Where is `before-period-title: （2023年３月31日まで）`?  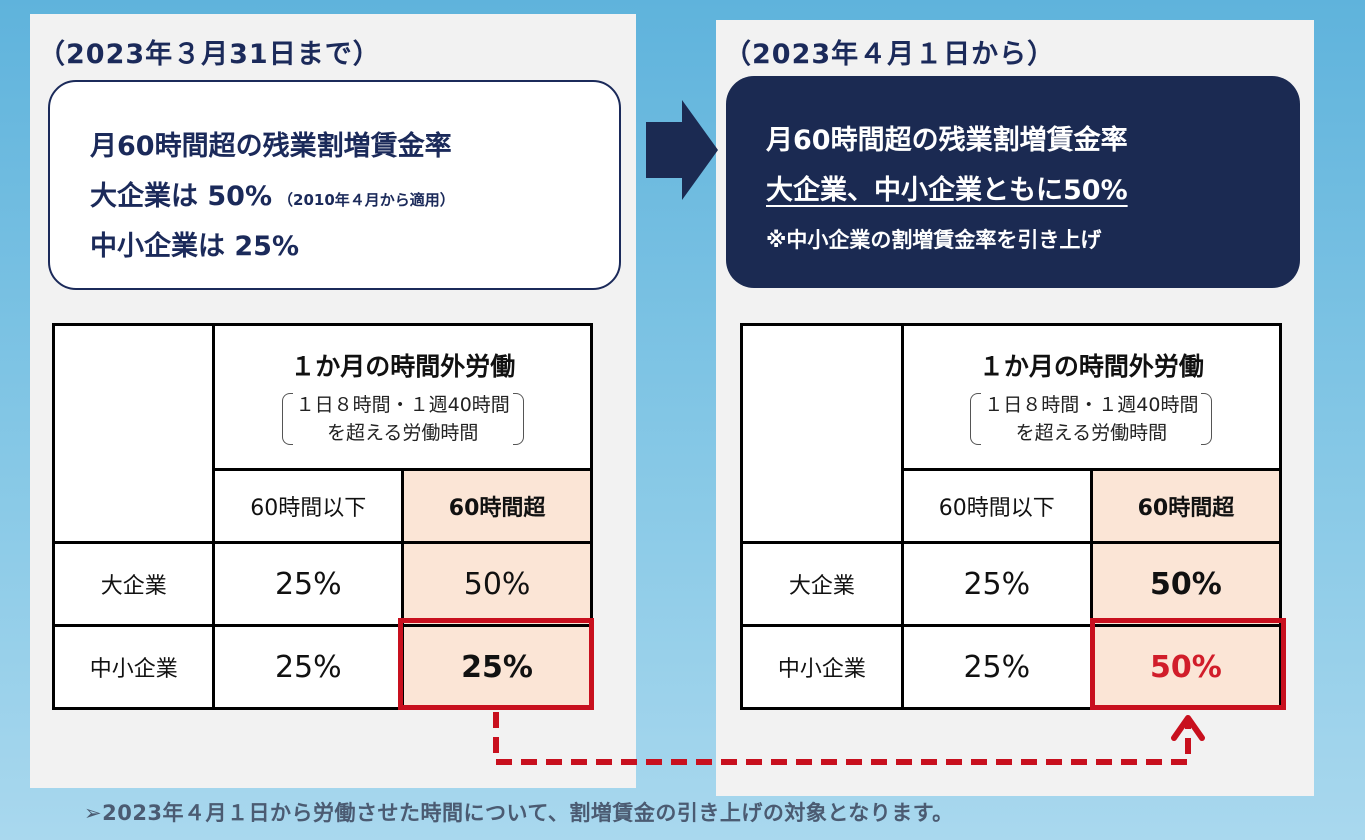 before-period-title: （2023年３月31日まで） is located at coordinates (209, 54).